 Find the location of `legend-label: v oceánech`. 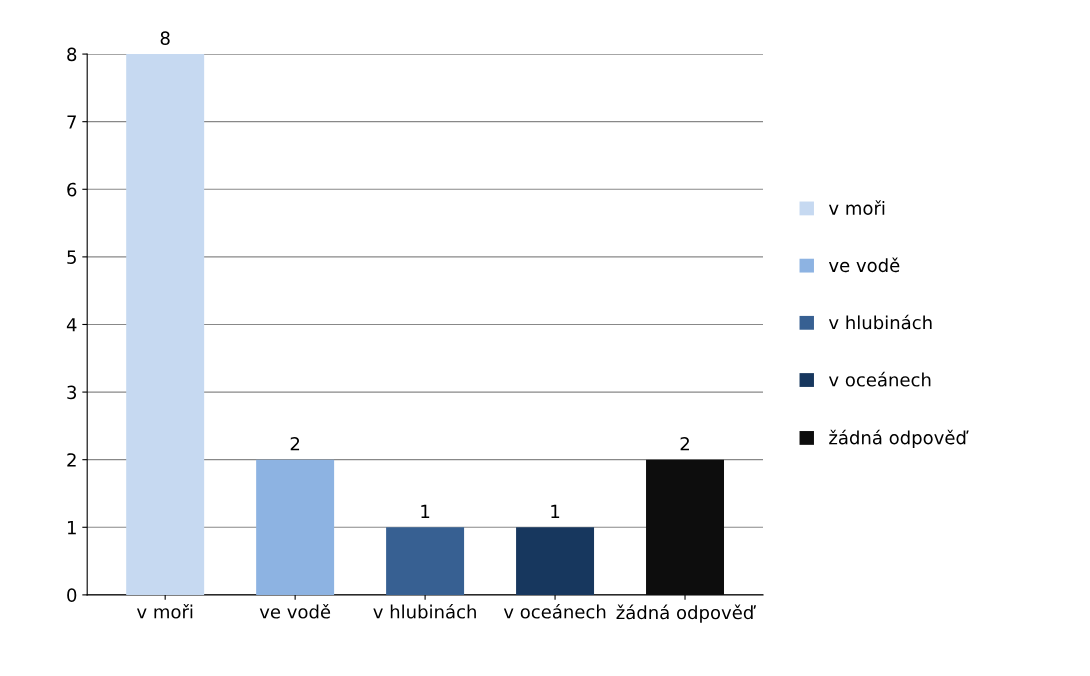

legend-label: v oceánech is located at coordinates (879, 379).